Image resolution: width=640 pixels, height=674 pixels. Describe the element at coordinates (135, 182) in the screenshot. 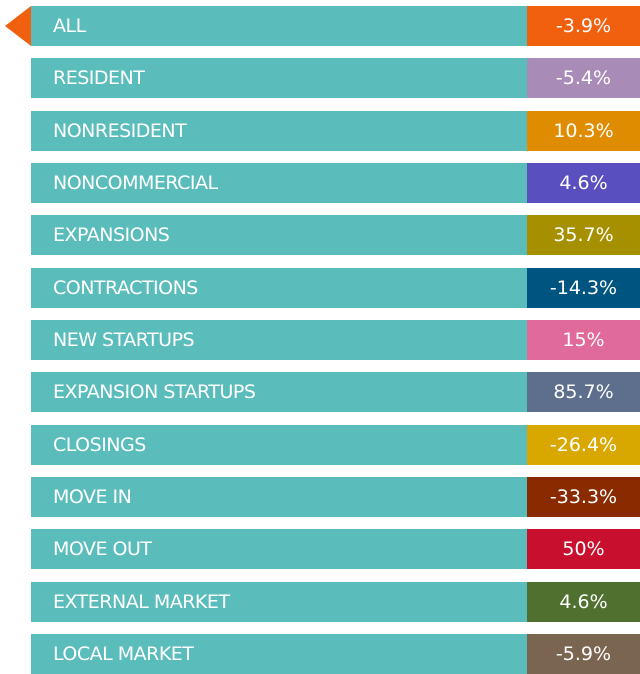

I see `row-label: NONCOMMERCIAL` at that location.